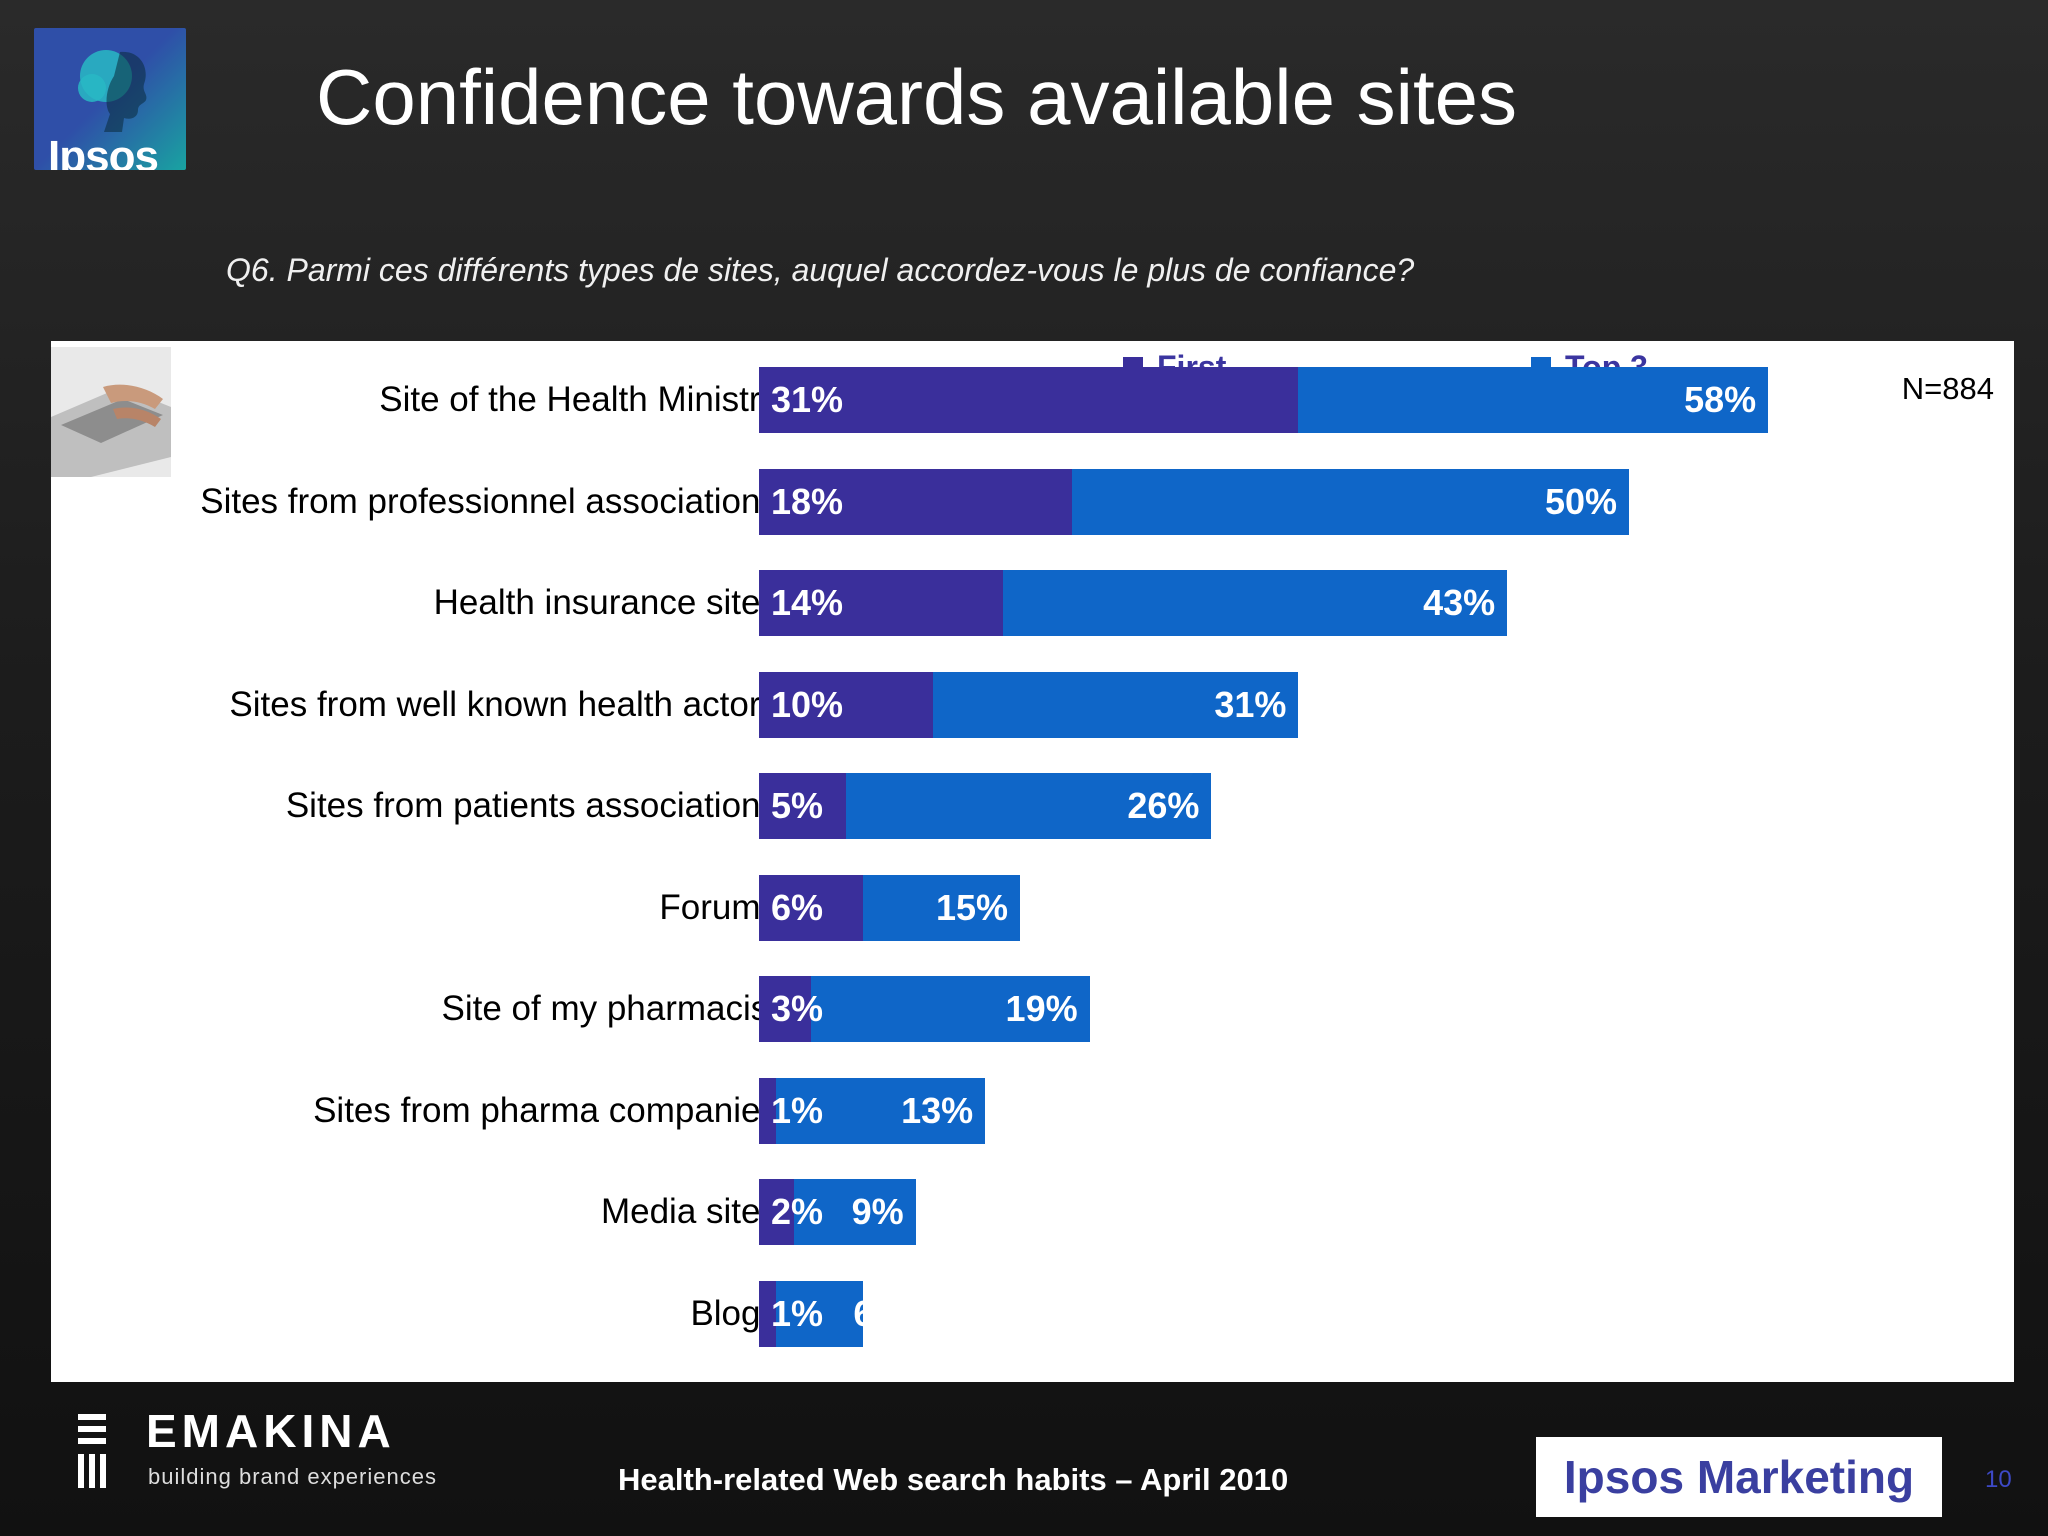  Describe the element at coordinates (1739, 1477) in the screenshot. I see `ipsos-marketing-logo: Ipsos Marketing` at that location.